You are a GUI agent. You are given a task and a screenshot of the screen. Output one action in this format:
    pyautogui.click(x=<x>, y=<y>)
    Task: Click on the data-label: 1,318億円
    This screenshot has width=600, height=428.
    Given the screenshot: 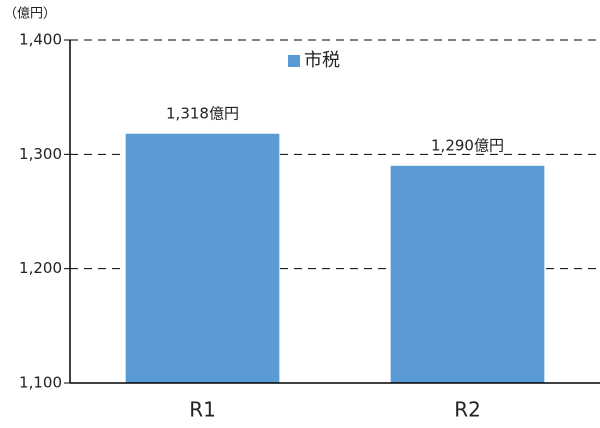 What is the action you would take?
    pyautogui.click(x=202, y=113)
    